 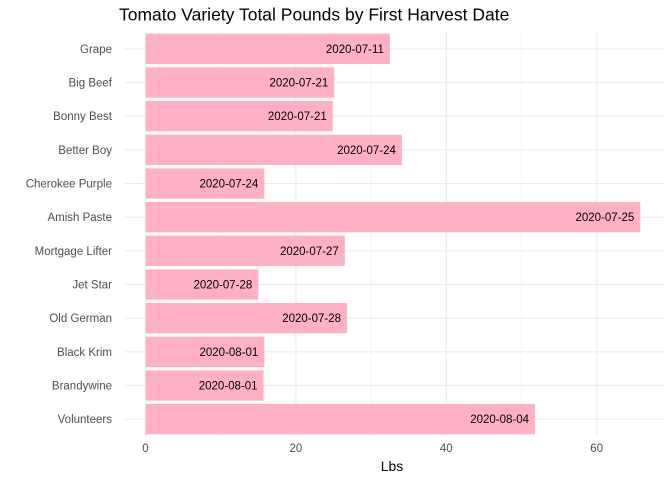 What do you see at coordinates (96, 50) in the screenshot?
I see `y-tick-label: Grape` at bounding box center [96, 50].